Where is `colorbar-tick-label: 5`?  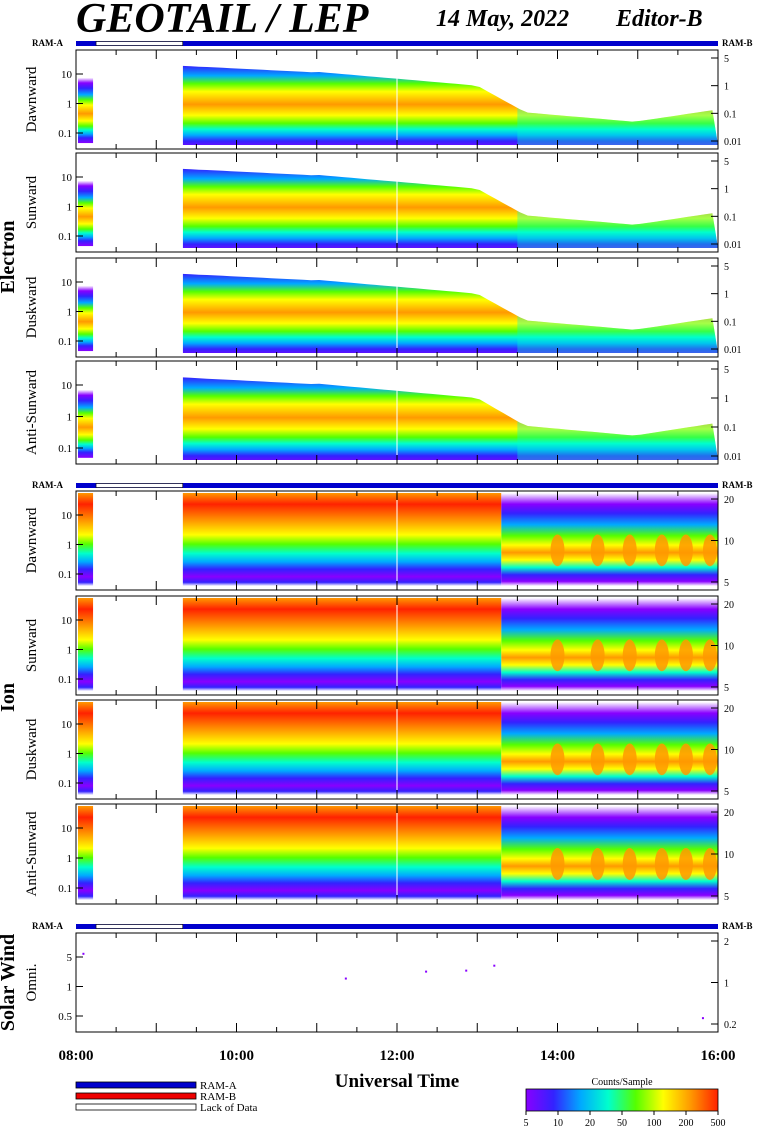 colorbar-tick-label: 5 is located at coordinates (526, 1123).